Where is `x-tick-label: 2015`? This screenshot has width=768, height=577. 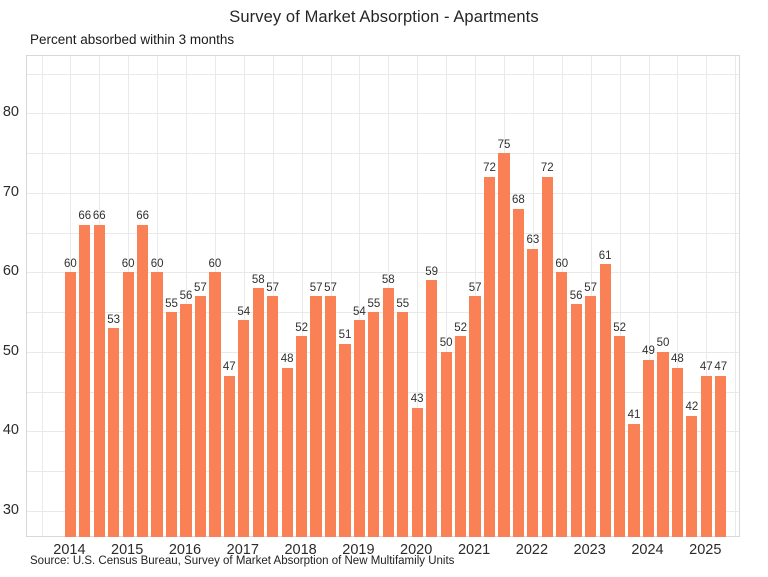 x-tick-label: 2015 is located at coordinates (127, 550).